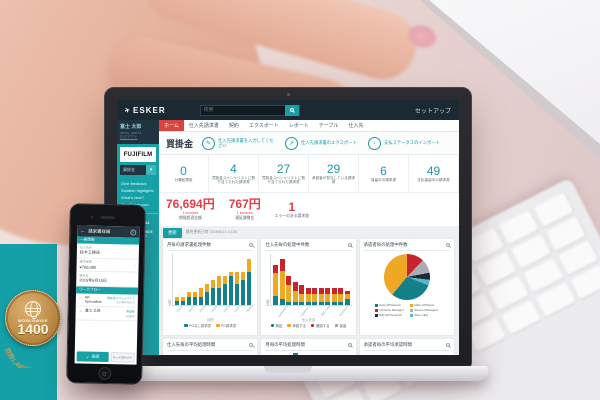  What do you see at coordinates (92, 357) in the screenshot?
I see `approve-button: ✓ 承認` at bounding box center [92, 357].